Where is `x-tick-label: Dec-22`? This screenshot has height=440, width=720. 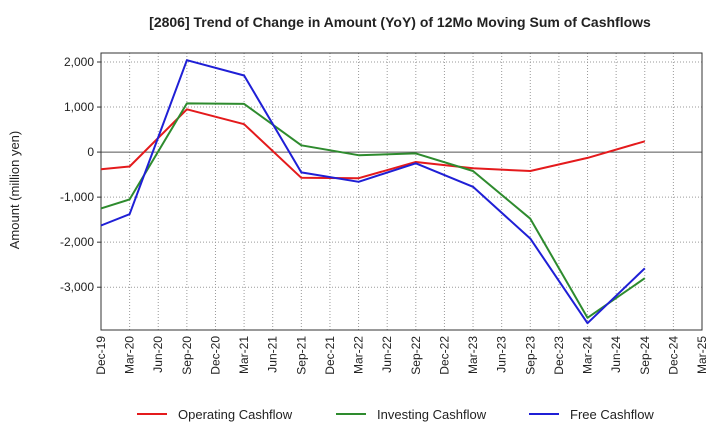 x-tick-label: Dec-22 is located at coordinates (444, 355).